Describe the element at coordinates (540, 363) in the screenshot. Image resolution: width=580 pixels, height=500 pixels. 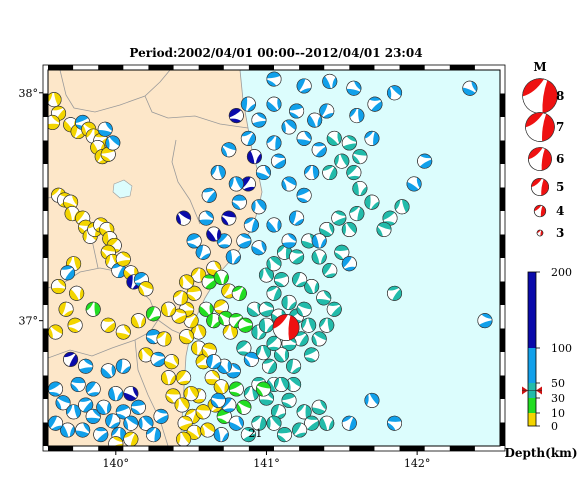
I see `depth-colorbar: 200 100 50 30 100 Depth(km)` at that location.